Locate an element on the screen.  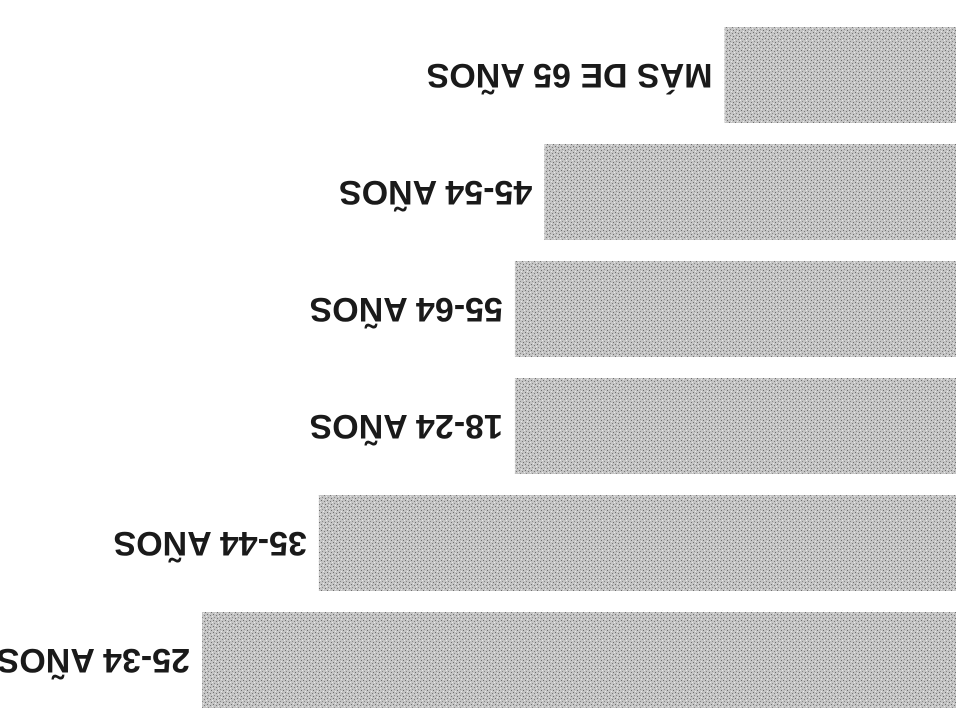
category-label-2: 35-44 AÑOS is located at coordinates (209, 543).